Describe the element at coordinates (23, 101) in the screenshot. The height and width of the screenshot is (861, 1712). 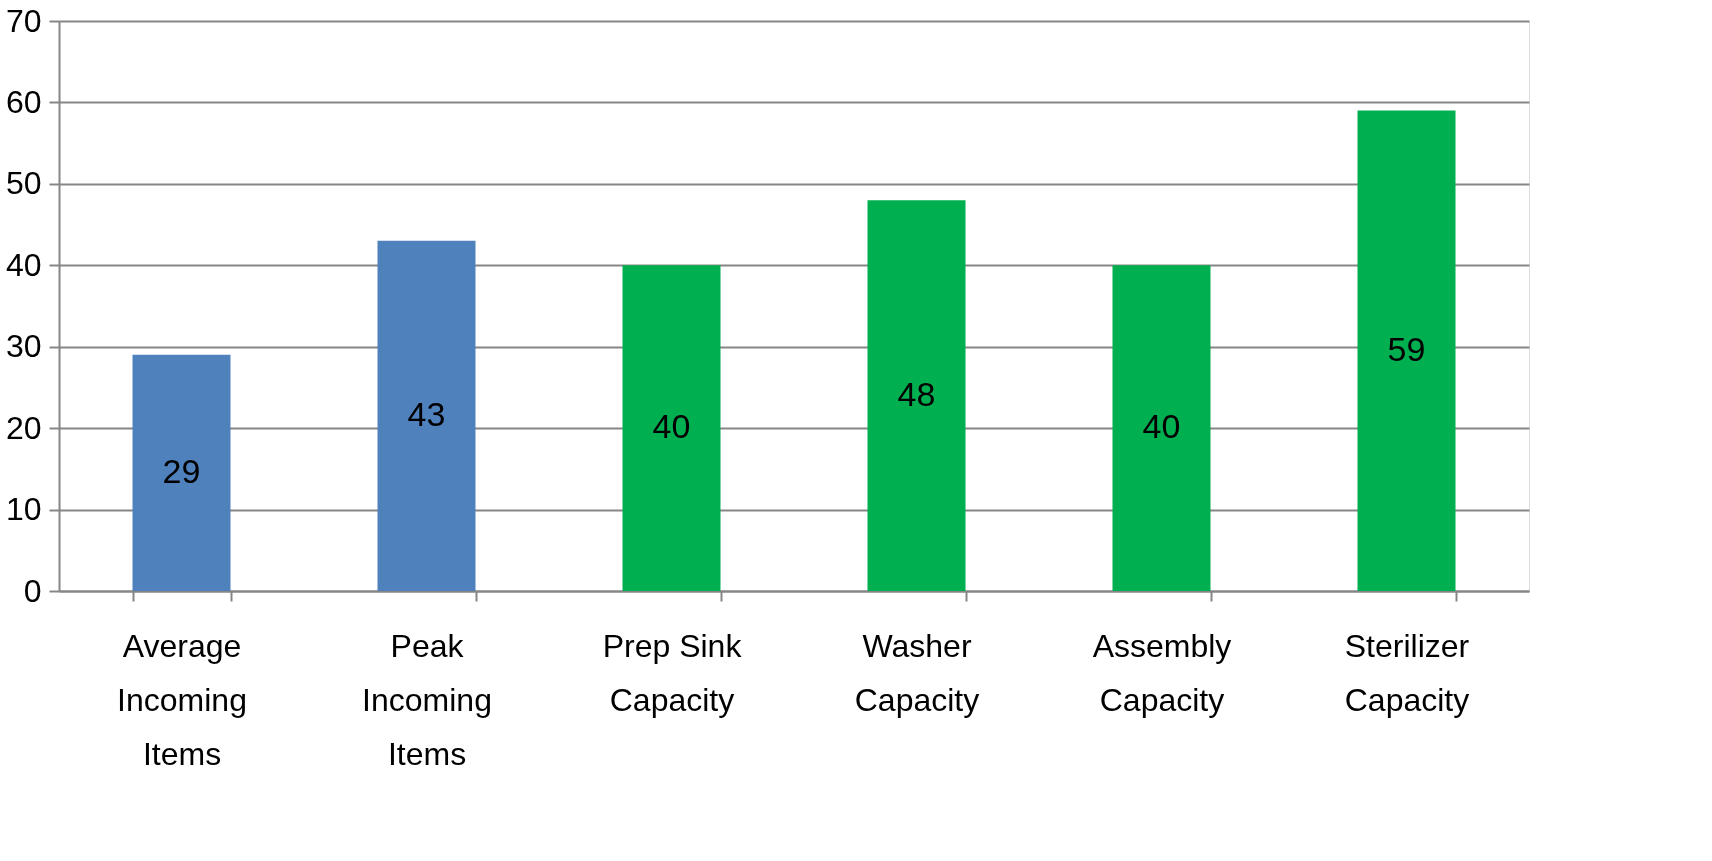
I see `y-tick-label: 60` at that location.